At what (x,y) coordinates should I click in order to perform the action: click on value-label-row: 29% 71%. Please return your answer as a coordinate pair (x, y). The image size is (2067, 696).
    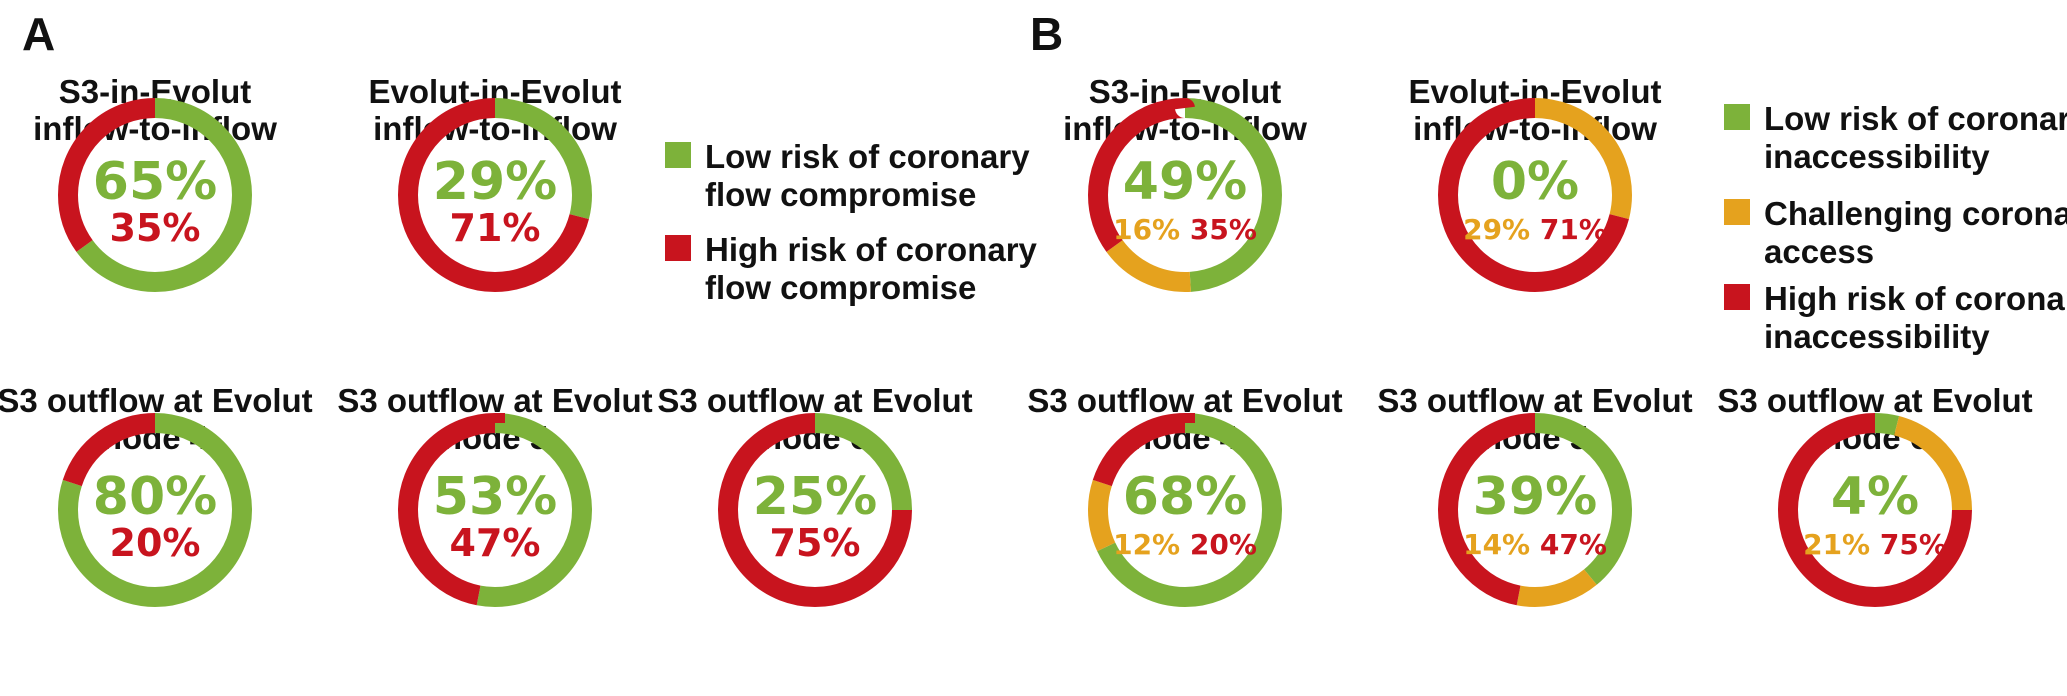
    Looking at the image, I should click on (1535, 229).